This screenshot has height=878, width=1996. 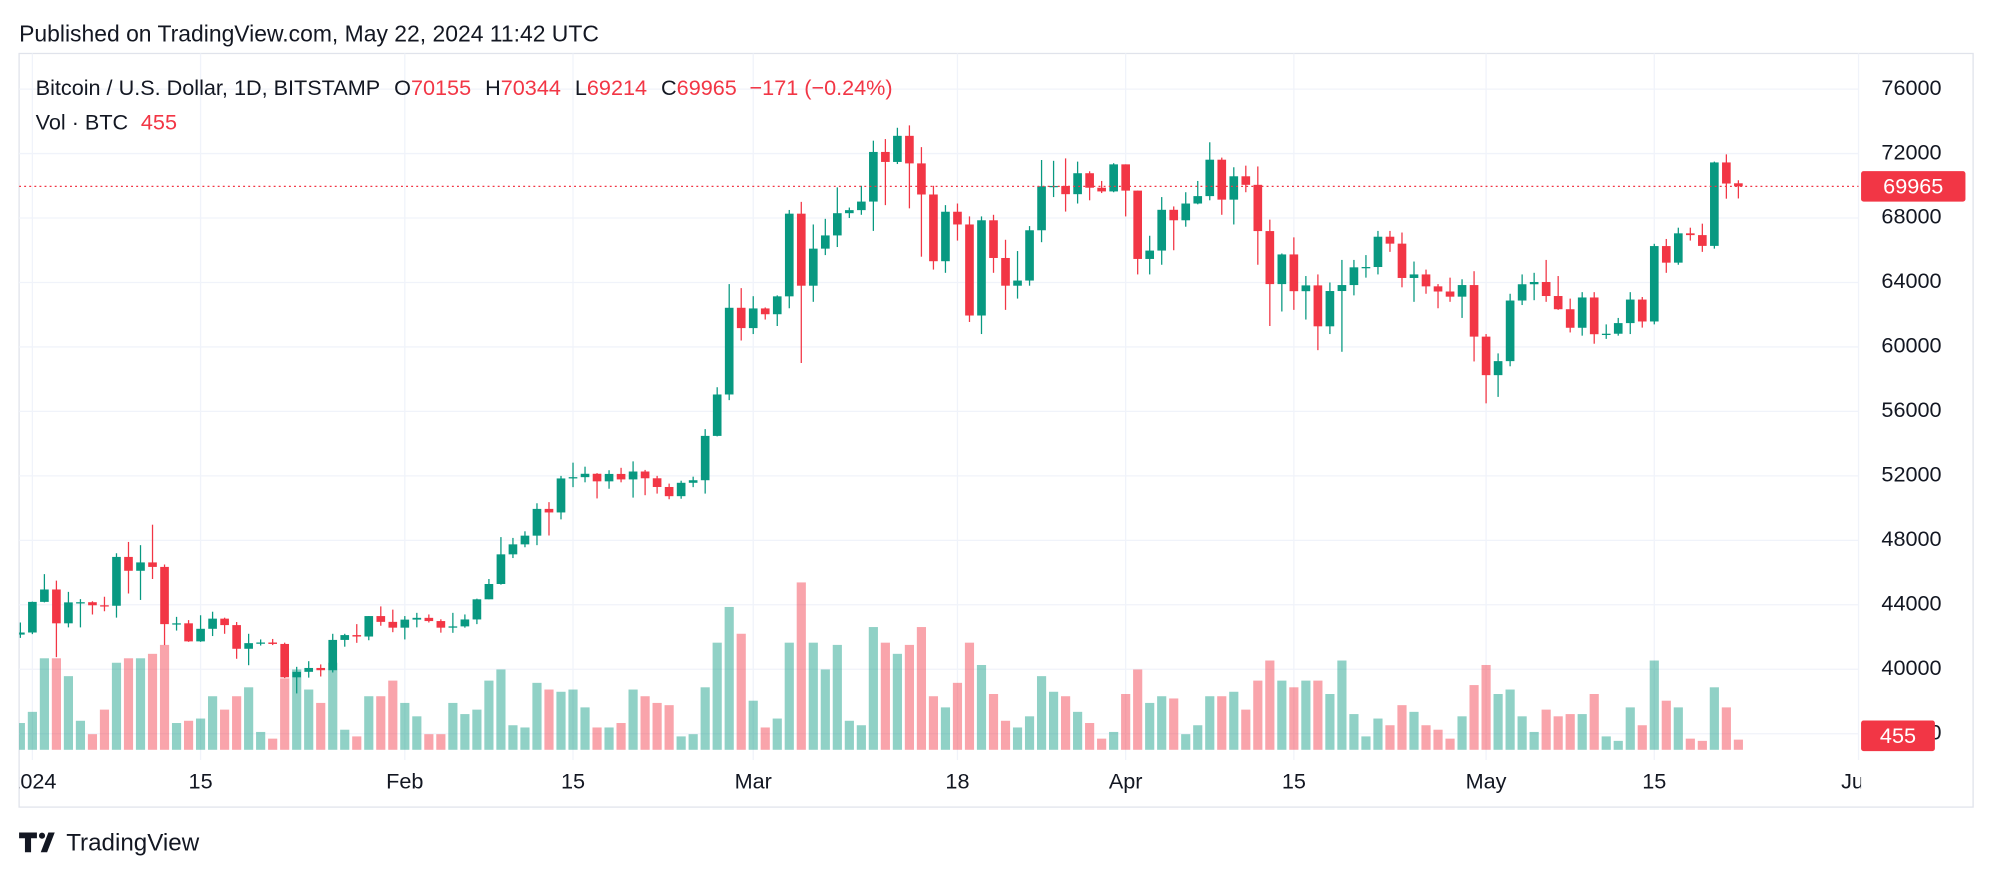 What do you see at coordinates (957, 781) in the screenshot?
I see `x-tick-label: 18` at bounding box center [957, 781].